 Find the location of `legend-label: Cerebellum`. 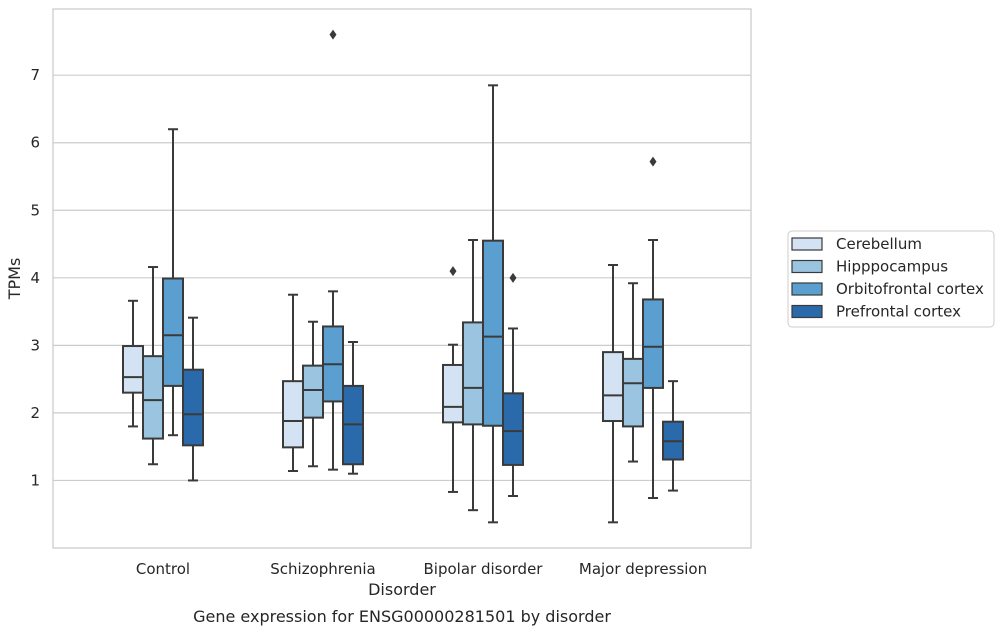

legend-label: Cerebellum is located at coordinates (879, 244).